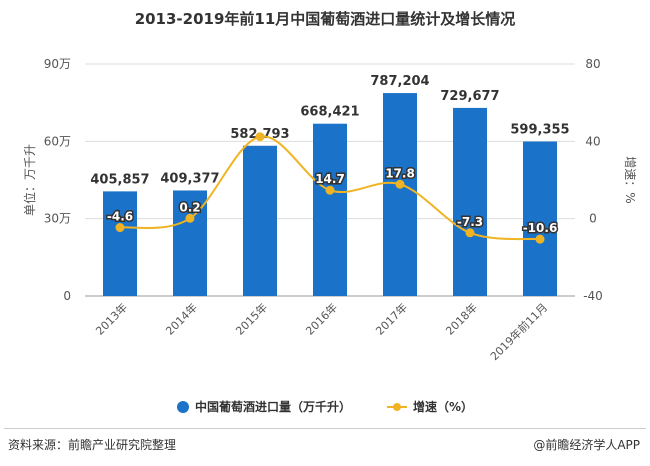  I want to click on growth-label: -10.6, so click(540, 228).